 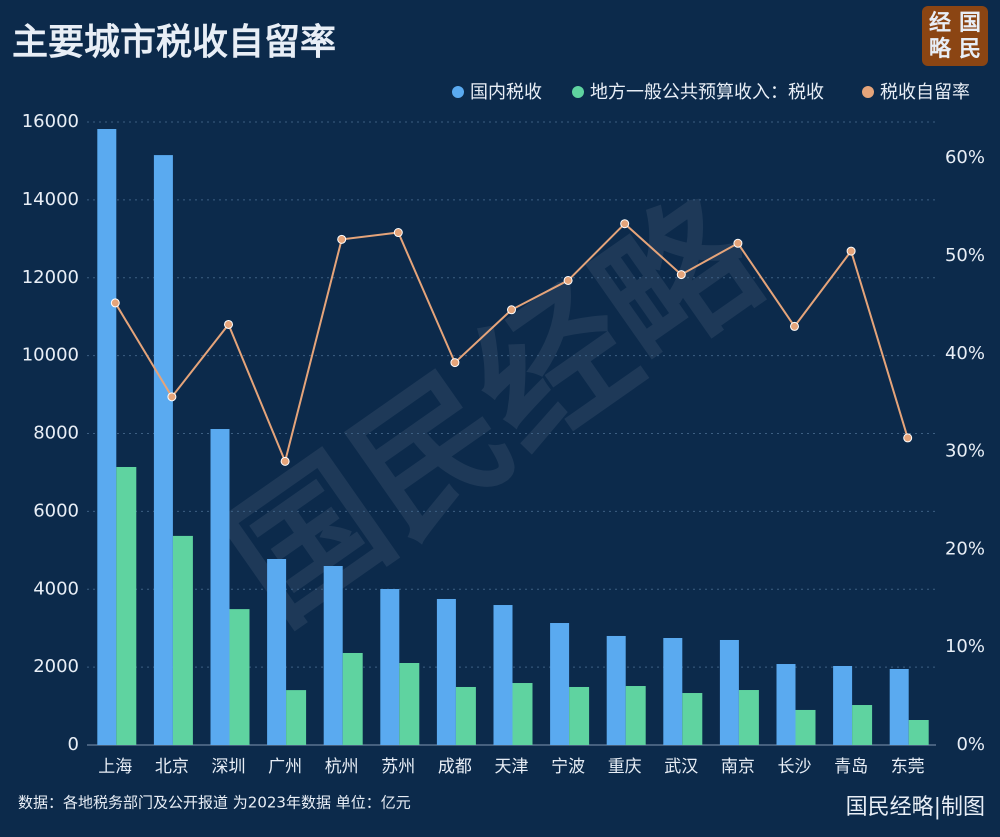 What do you see at coordinates (342, 767) in the screenshot?
I see `x-tick-label: 杭州` at bounding box center [342, 767].